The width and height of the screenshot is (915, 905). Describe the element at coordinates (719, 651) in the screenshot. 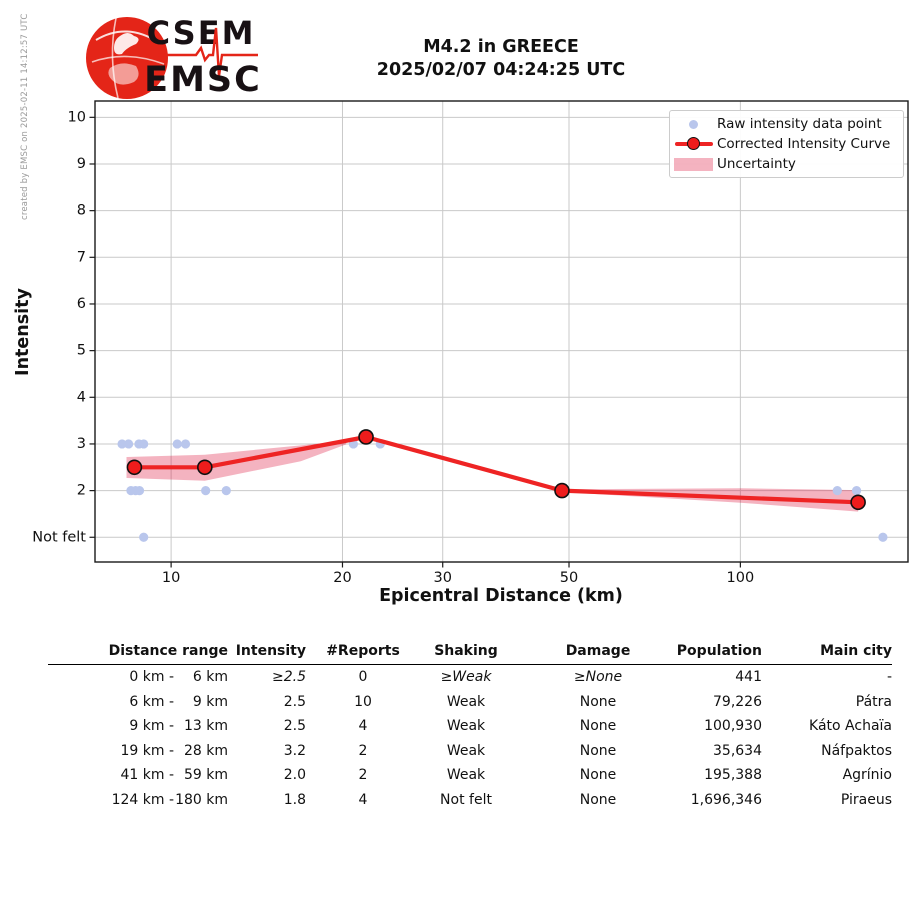

I see `col-header: Population` at that location.